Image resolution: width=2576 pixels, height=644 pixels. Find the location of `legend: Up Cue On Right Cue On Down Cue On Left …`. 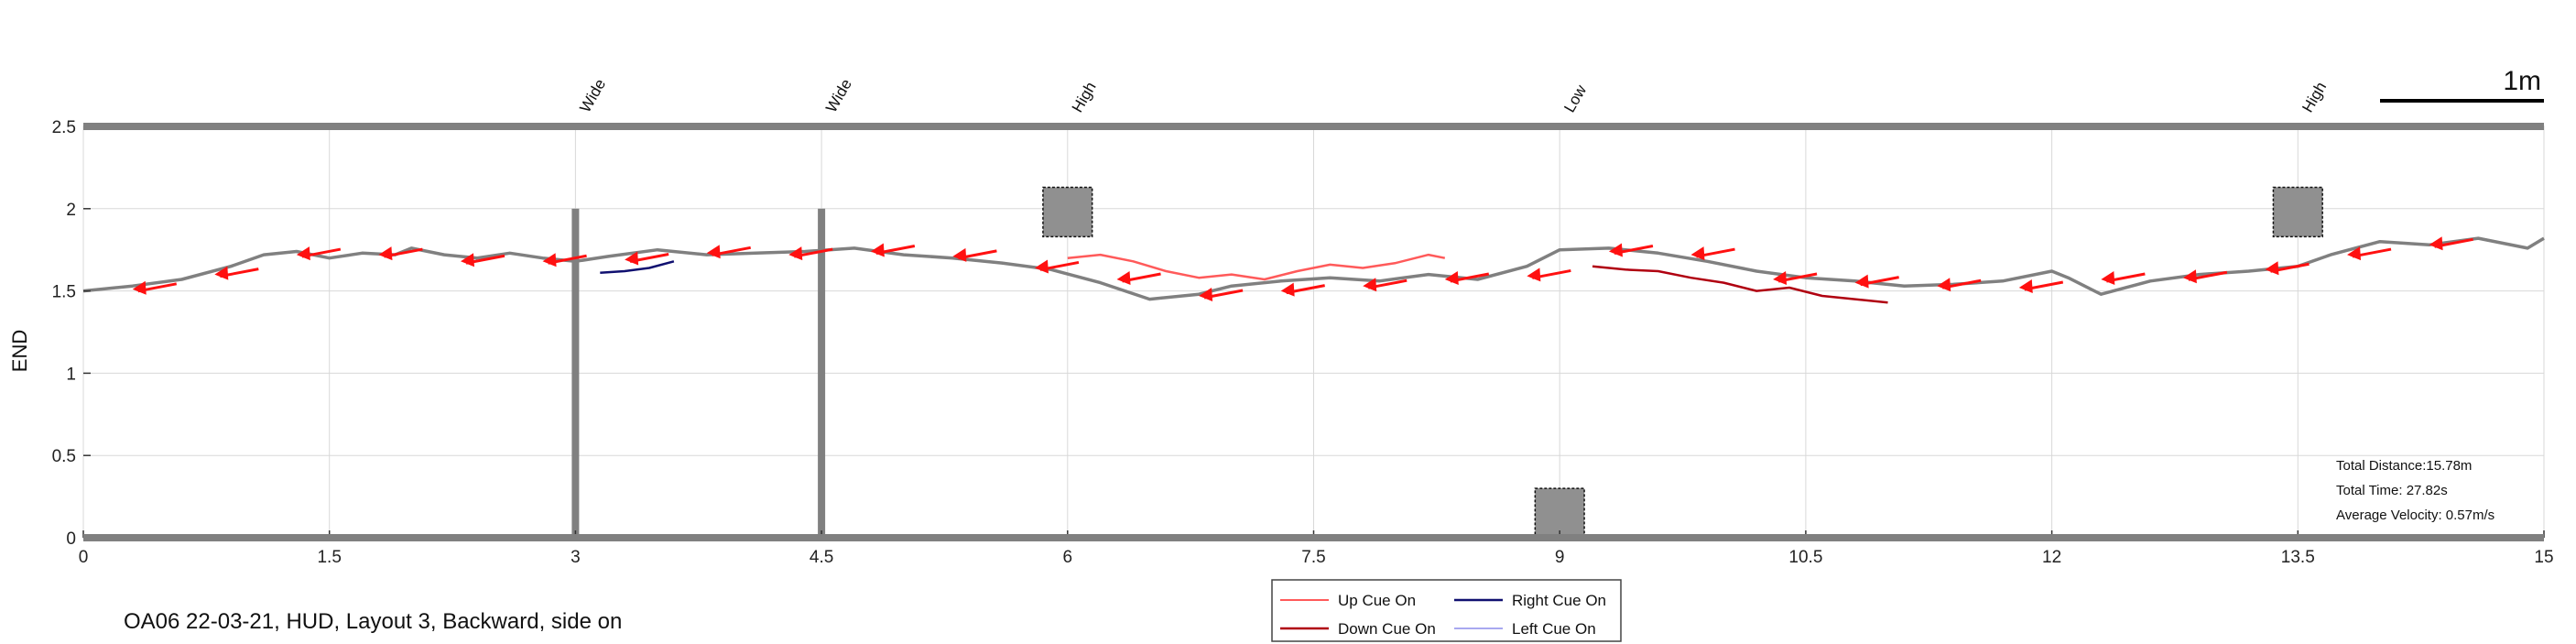

legend: Up Cue On Right Cue On Down Cue On Left … is located at coordinates (1446, 611).